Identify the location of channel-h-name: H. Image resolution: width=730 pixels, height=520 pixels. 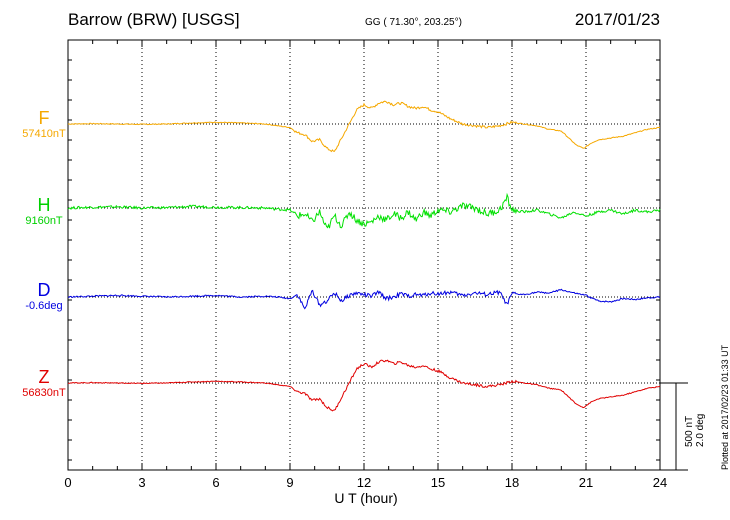
(44, 205).